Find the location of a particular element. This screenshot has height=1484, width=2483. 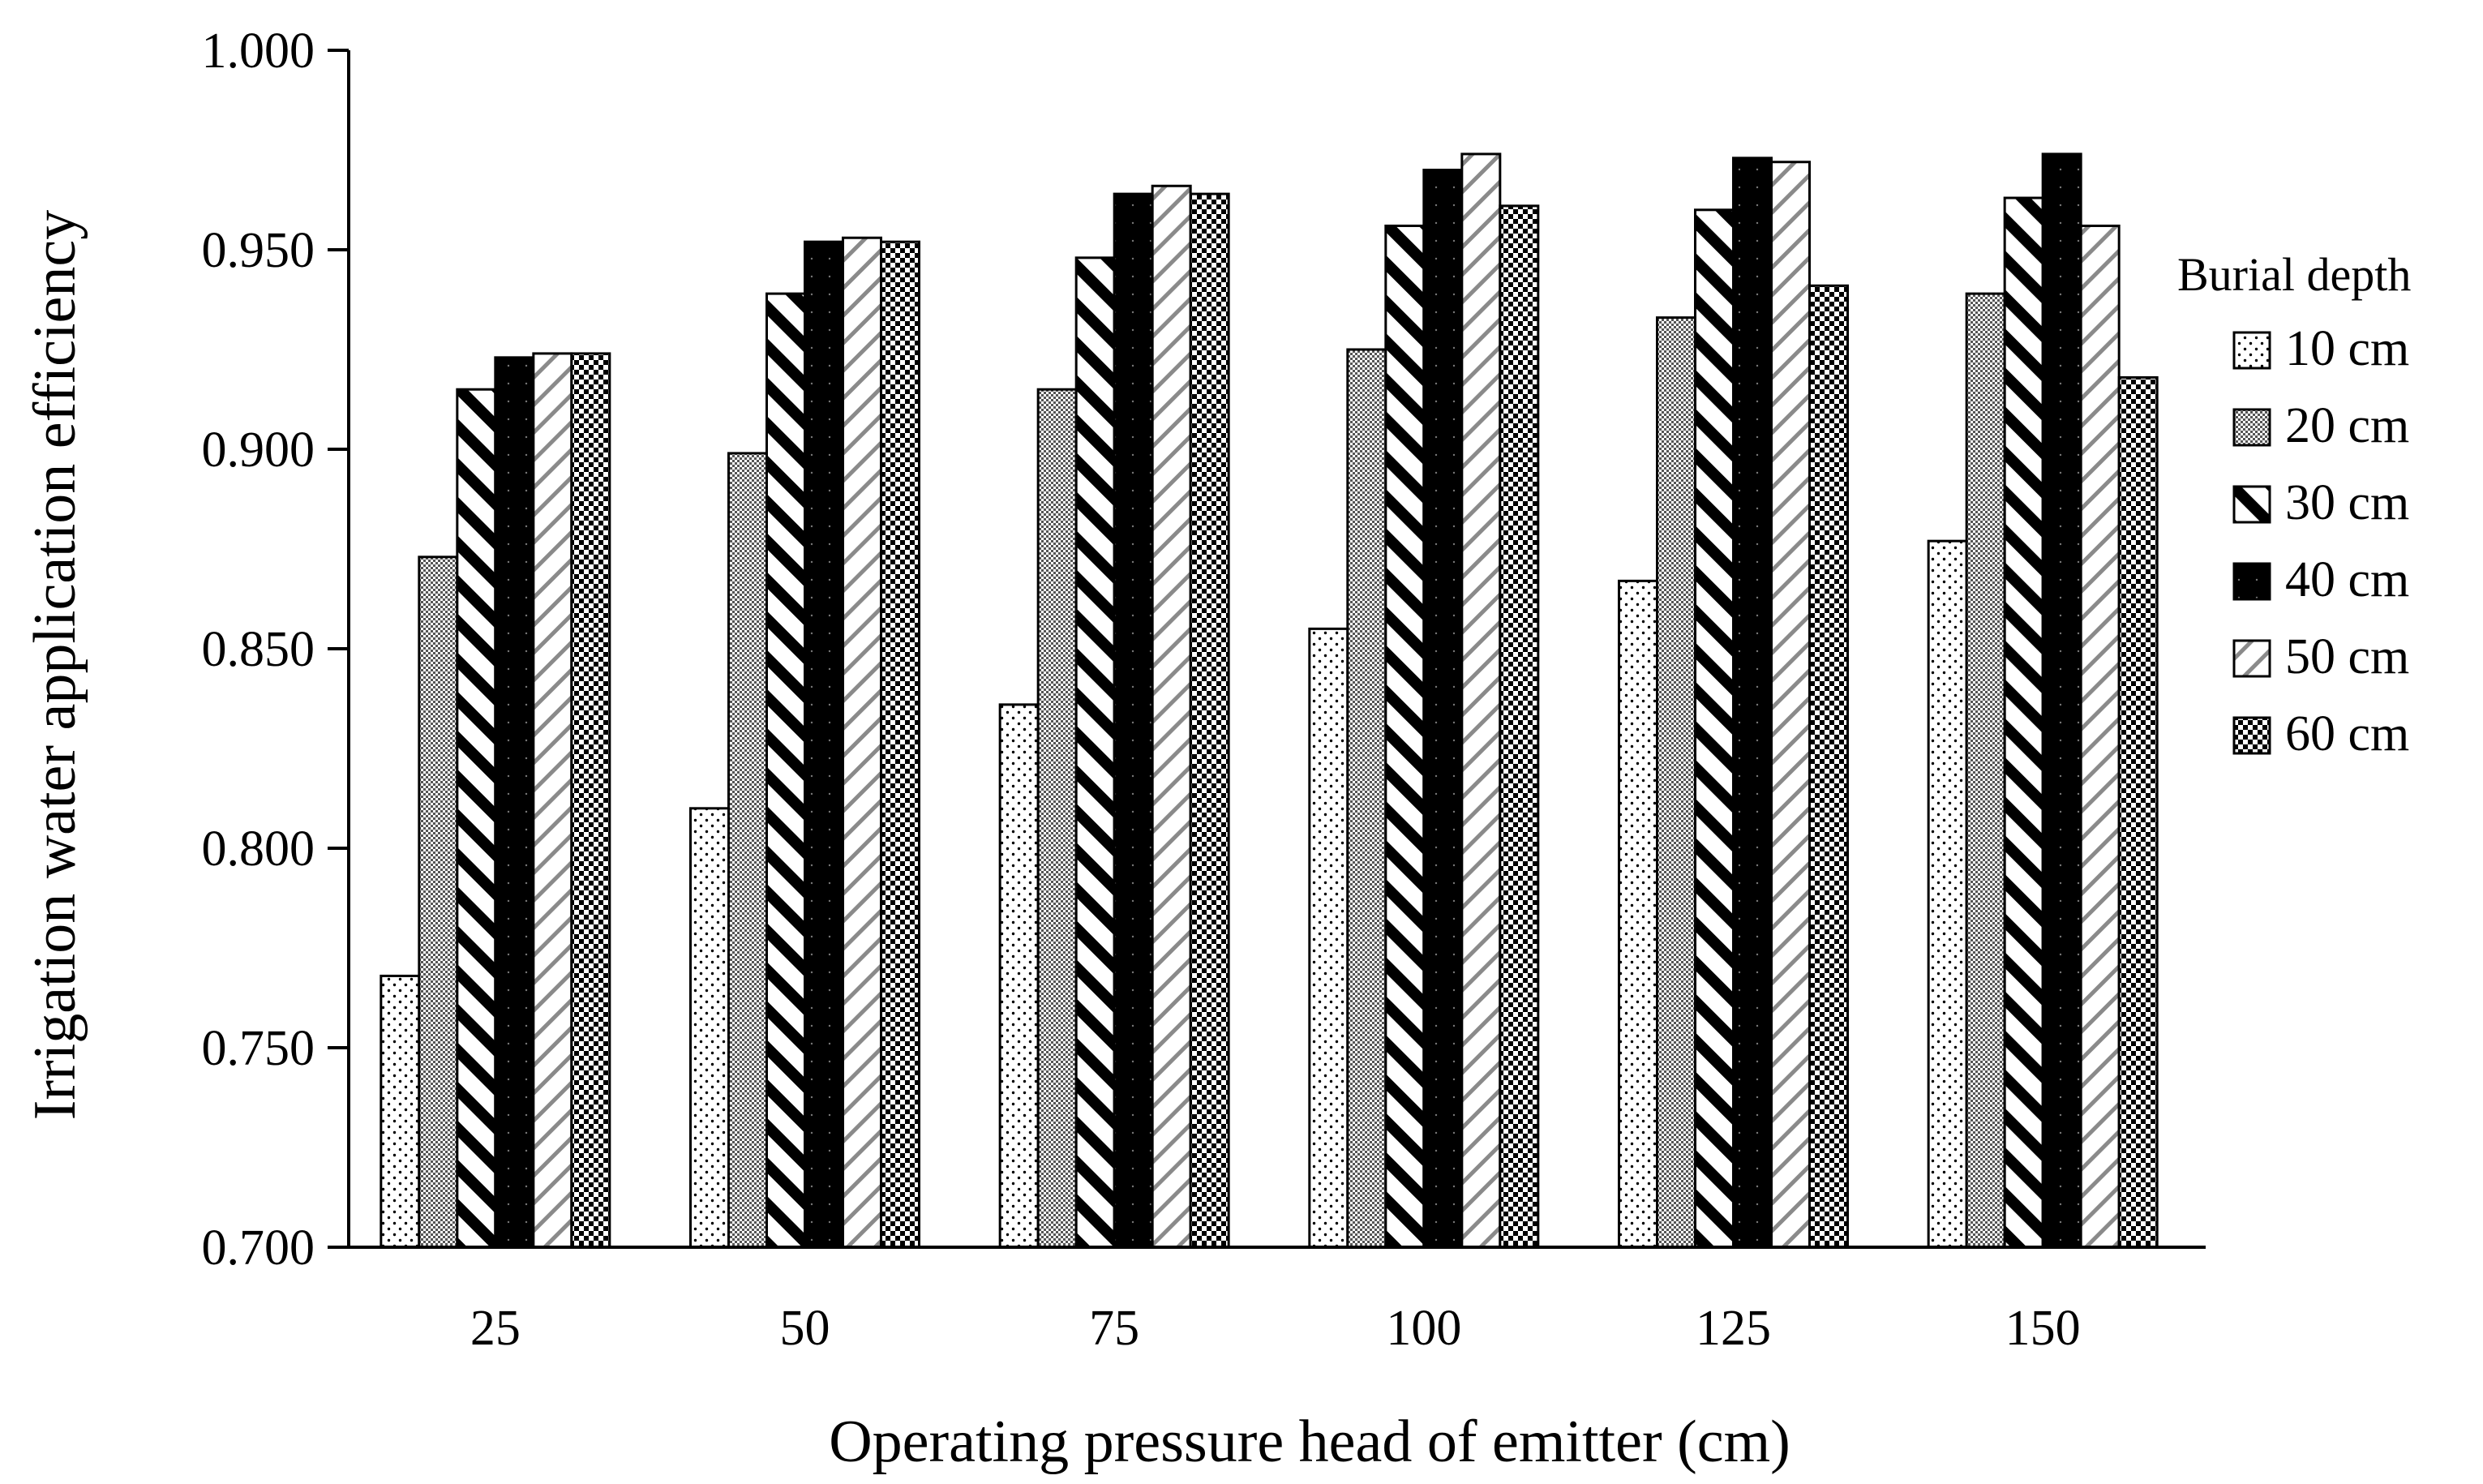

legend-label-60cm: 60 cm is located at coordinates (2347, 733).